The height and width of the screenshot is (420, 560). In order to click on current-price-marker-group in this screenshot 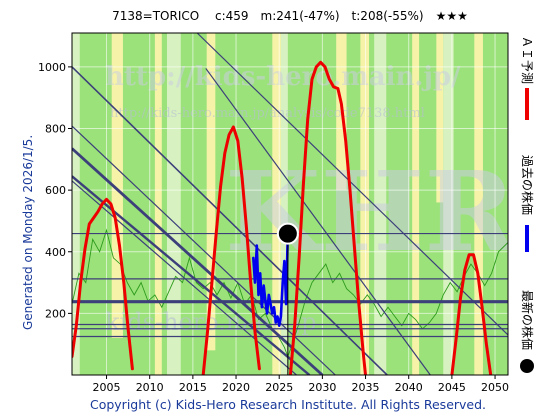, I will do `click(287, 298)`.